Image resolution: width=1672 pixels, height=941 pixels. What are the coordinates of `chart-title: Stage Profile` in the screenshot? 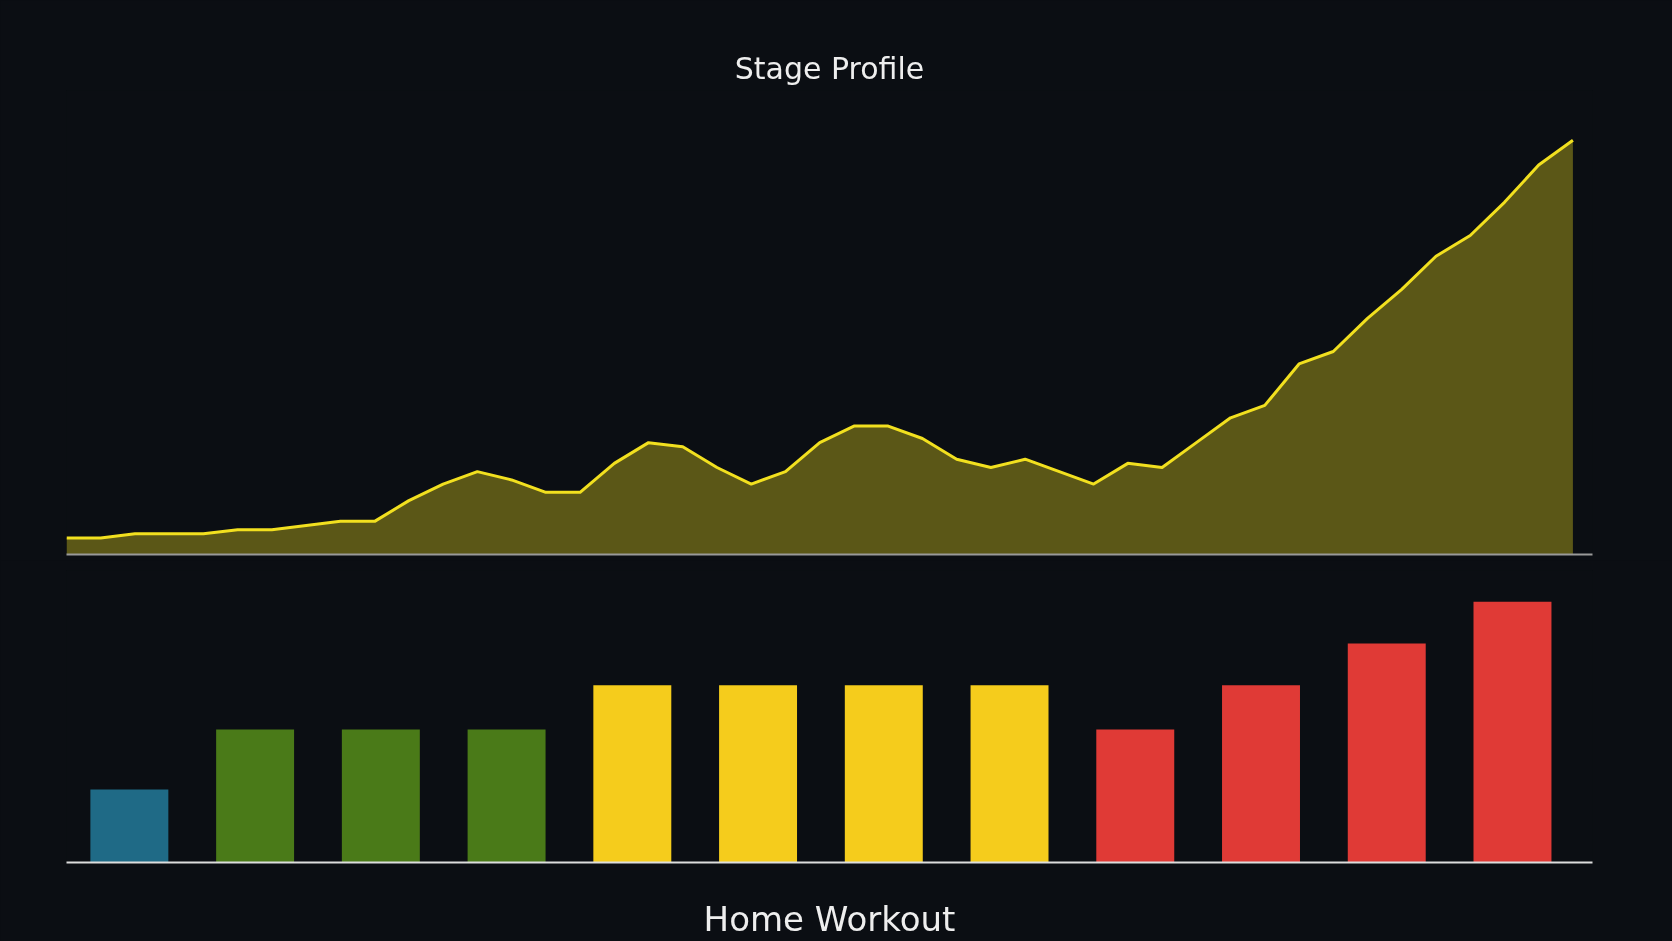 It's located at (829, 68).